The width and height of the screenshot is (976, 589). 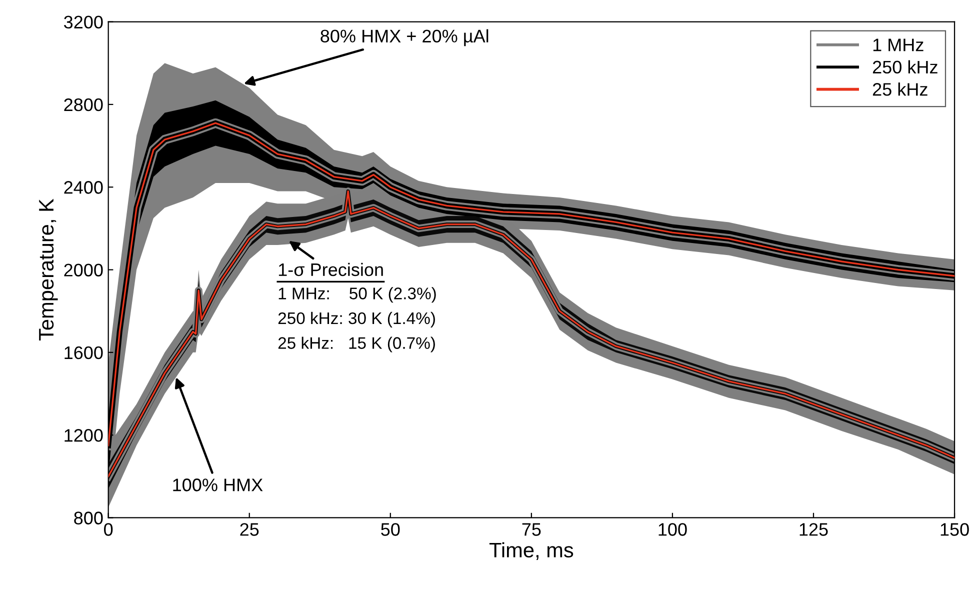 What do you see at coordinates (390, 529) in the screenshot?
I see `x-tick-label: 50` at bounding box center [390, 529].